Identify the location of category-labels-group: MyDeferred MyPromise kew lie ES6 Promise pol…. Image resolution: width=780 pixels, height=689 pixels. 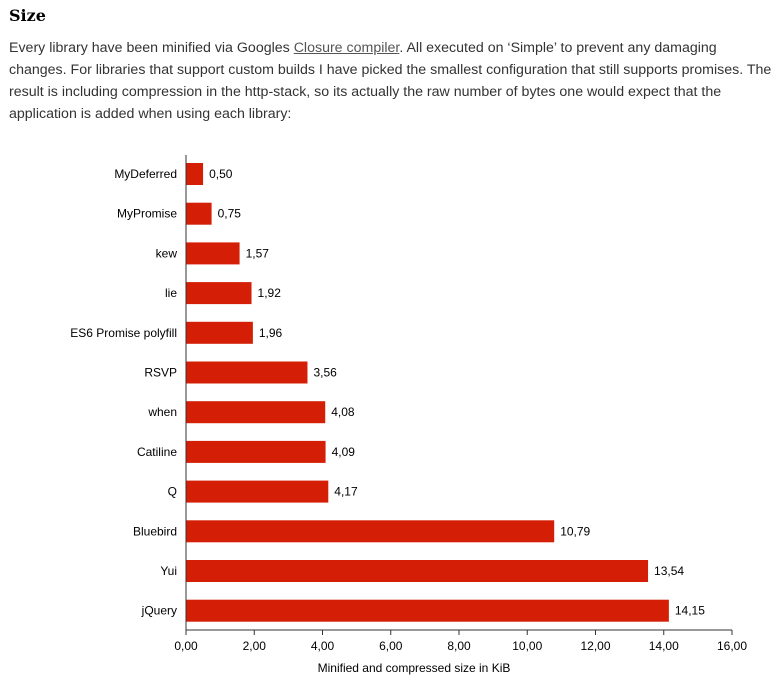
(123, 392).